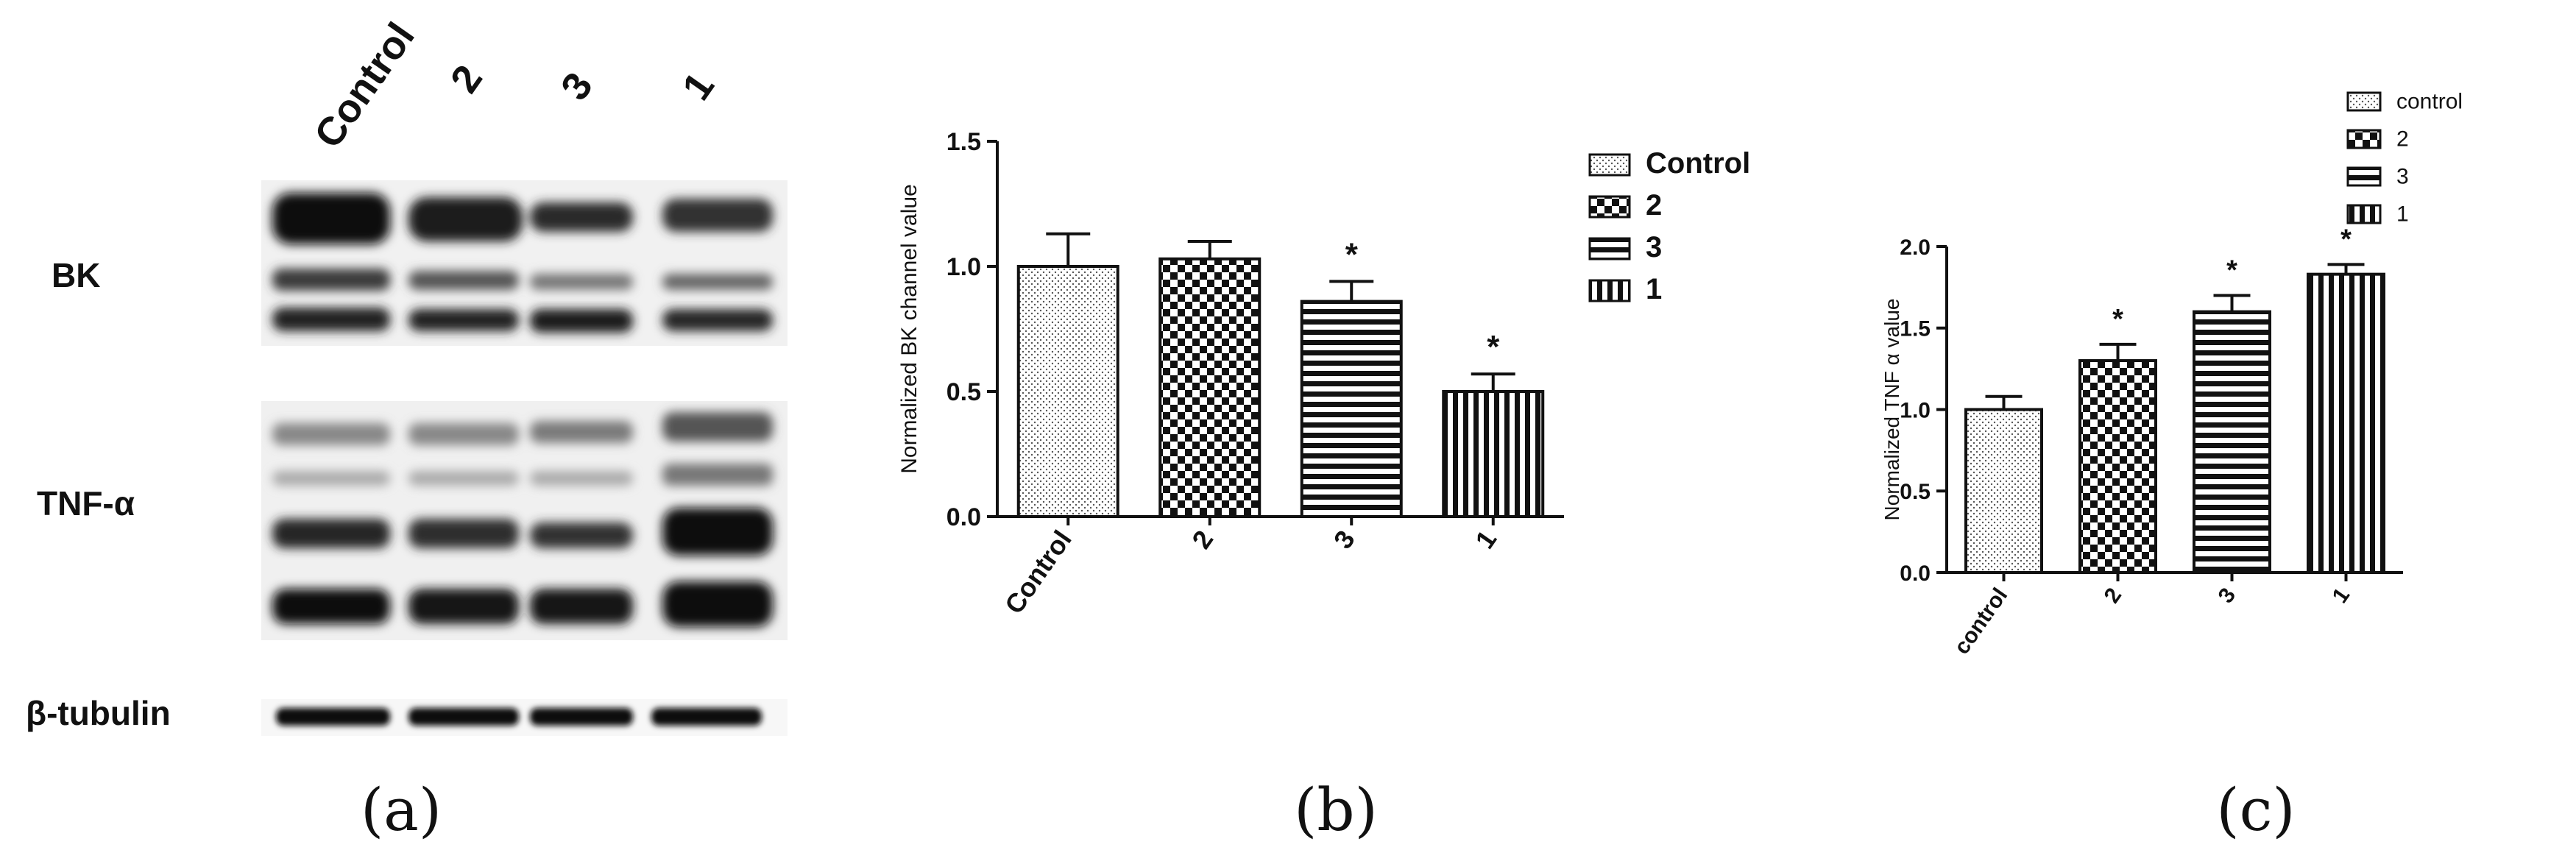 The height and width of the screenshot is (861, 2576). I want to click on tubulin-blot, so click(524, 717).